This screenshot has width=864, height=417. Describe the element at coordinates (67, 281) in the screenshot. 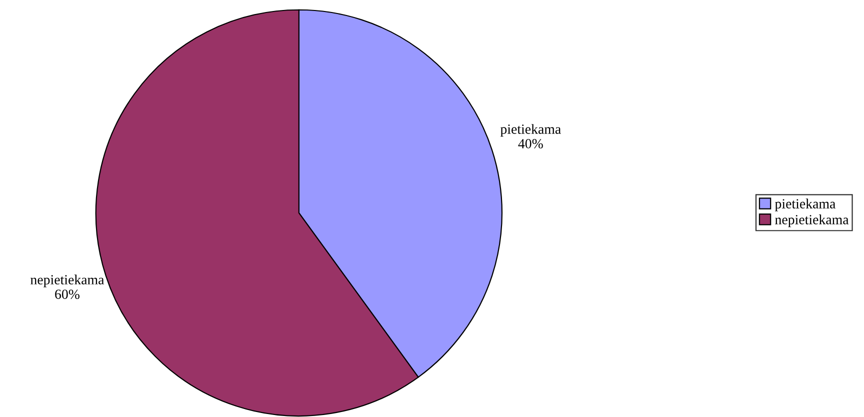

I see `slice-label: nepietiekama` at that location.